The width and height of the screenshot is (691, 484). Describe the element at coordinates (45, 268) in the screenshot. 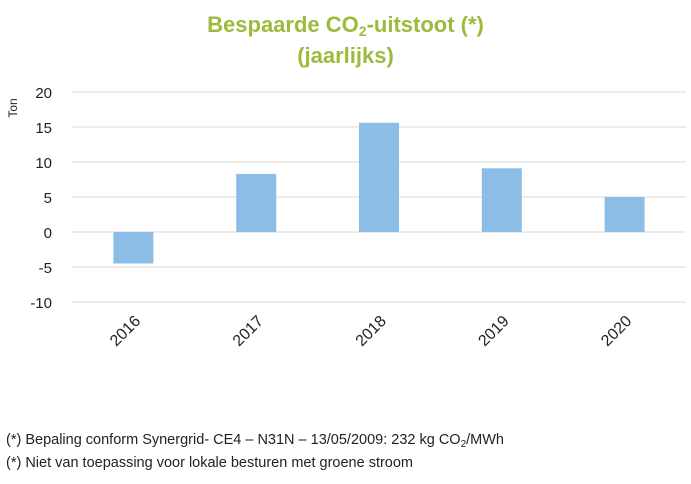

I see `y-tick-label: -5` at that location.